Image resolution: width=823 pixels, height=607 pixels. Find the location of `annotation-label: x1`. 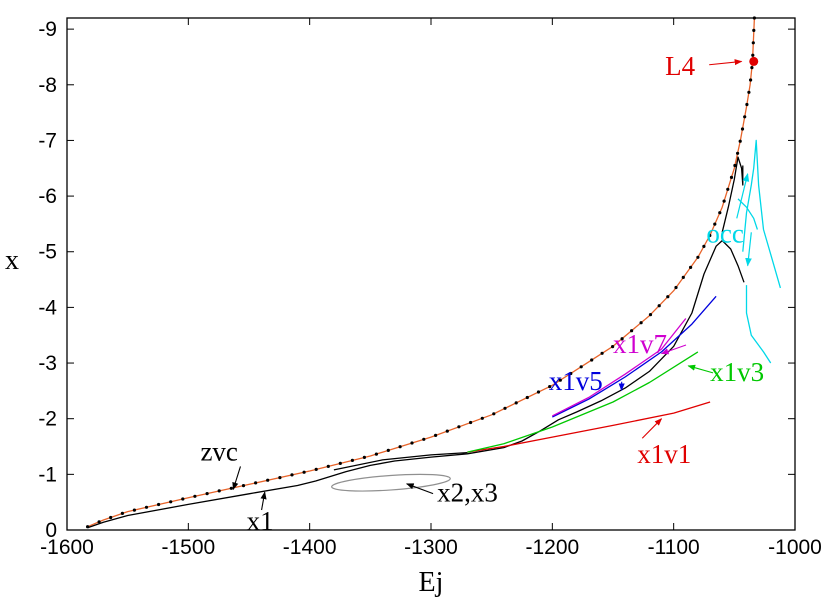

annotation-label: x1 is located at coordinates (260, 521).